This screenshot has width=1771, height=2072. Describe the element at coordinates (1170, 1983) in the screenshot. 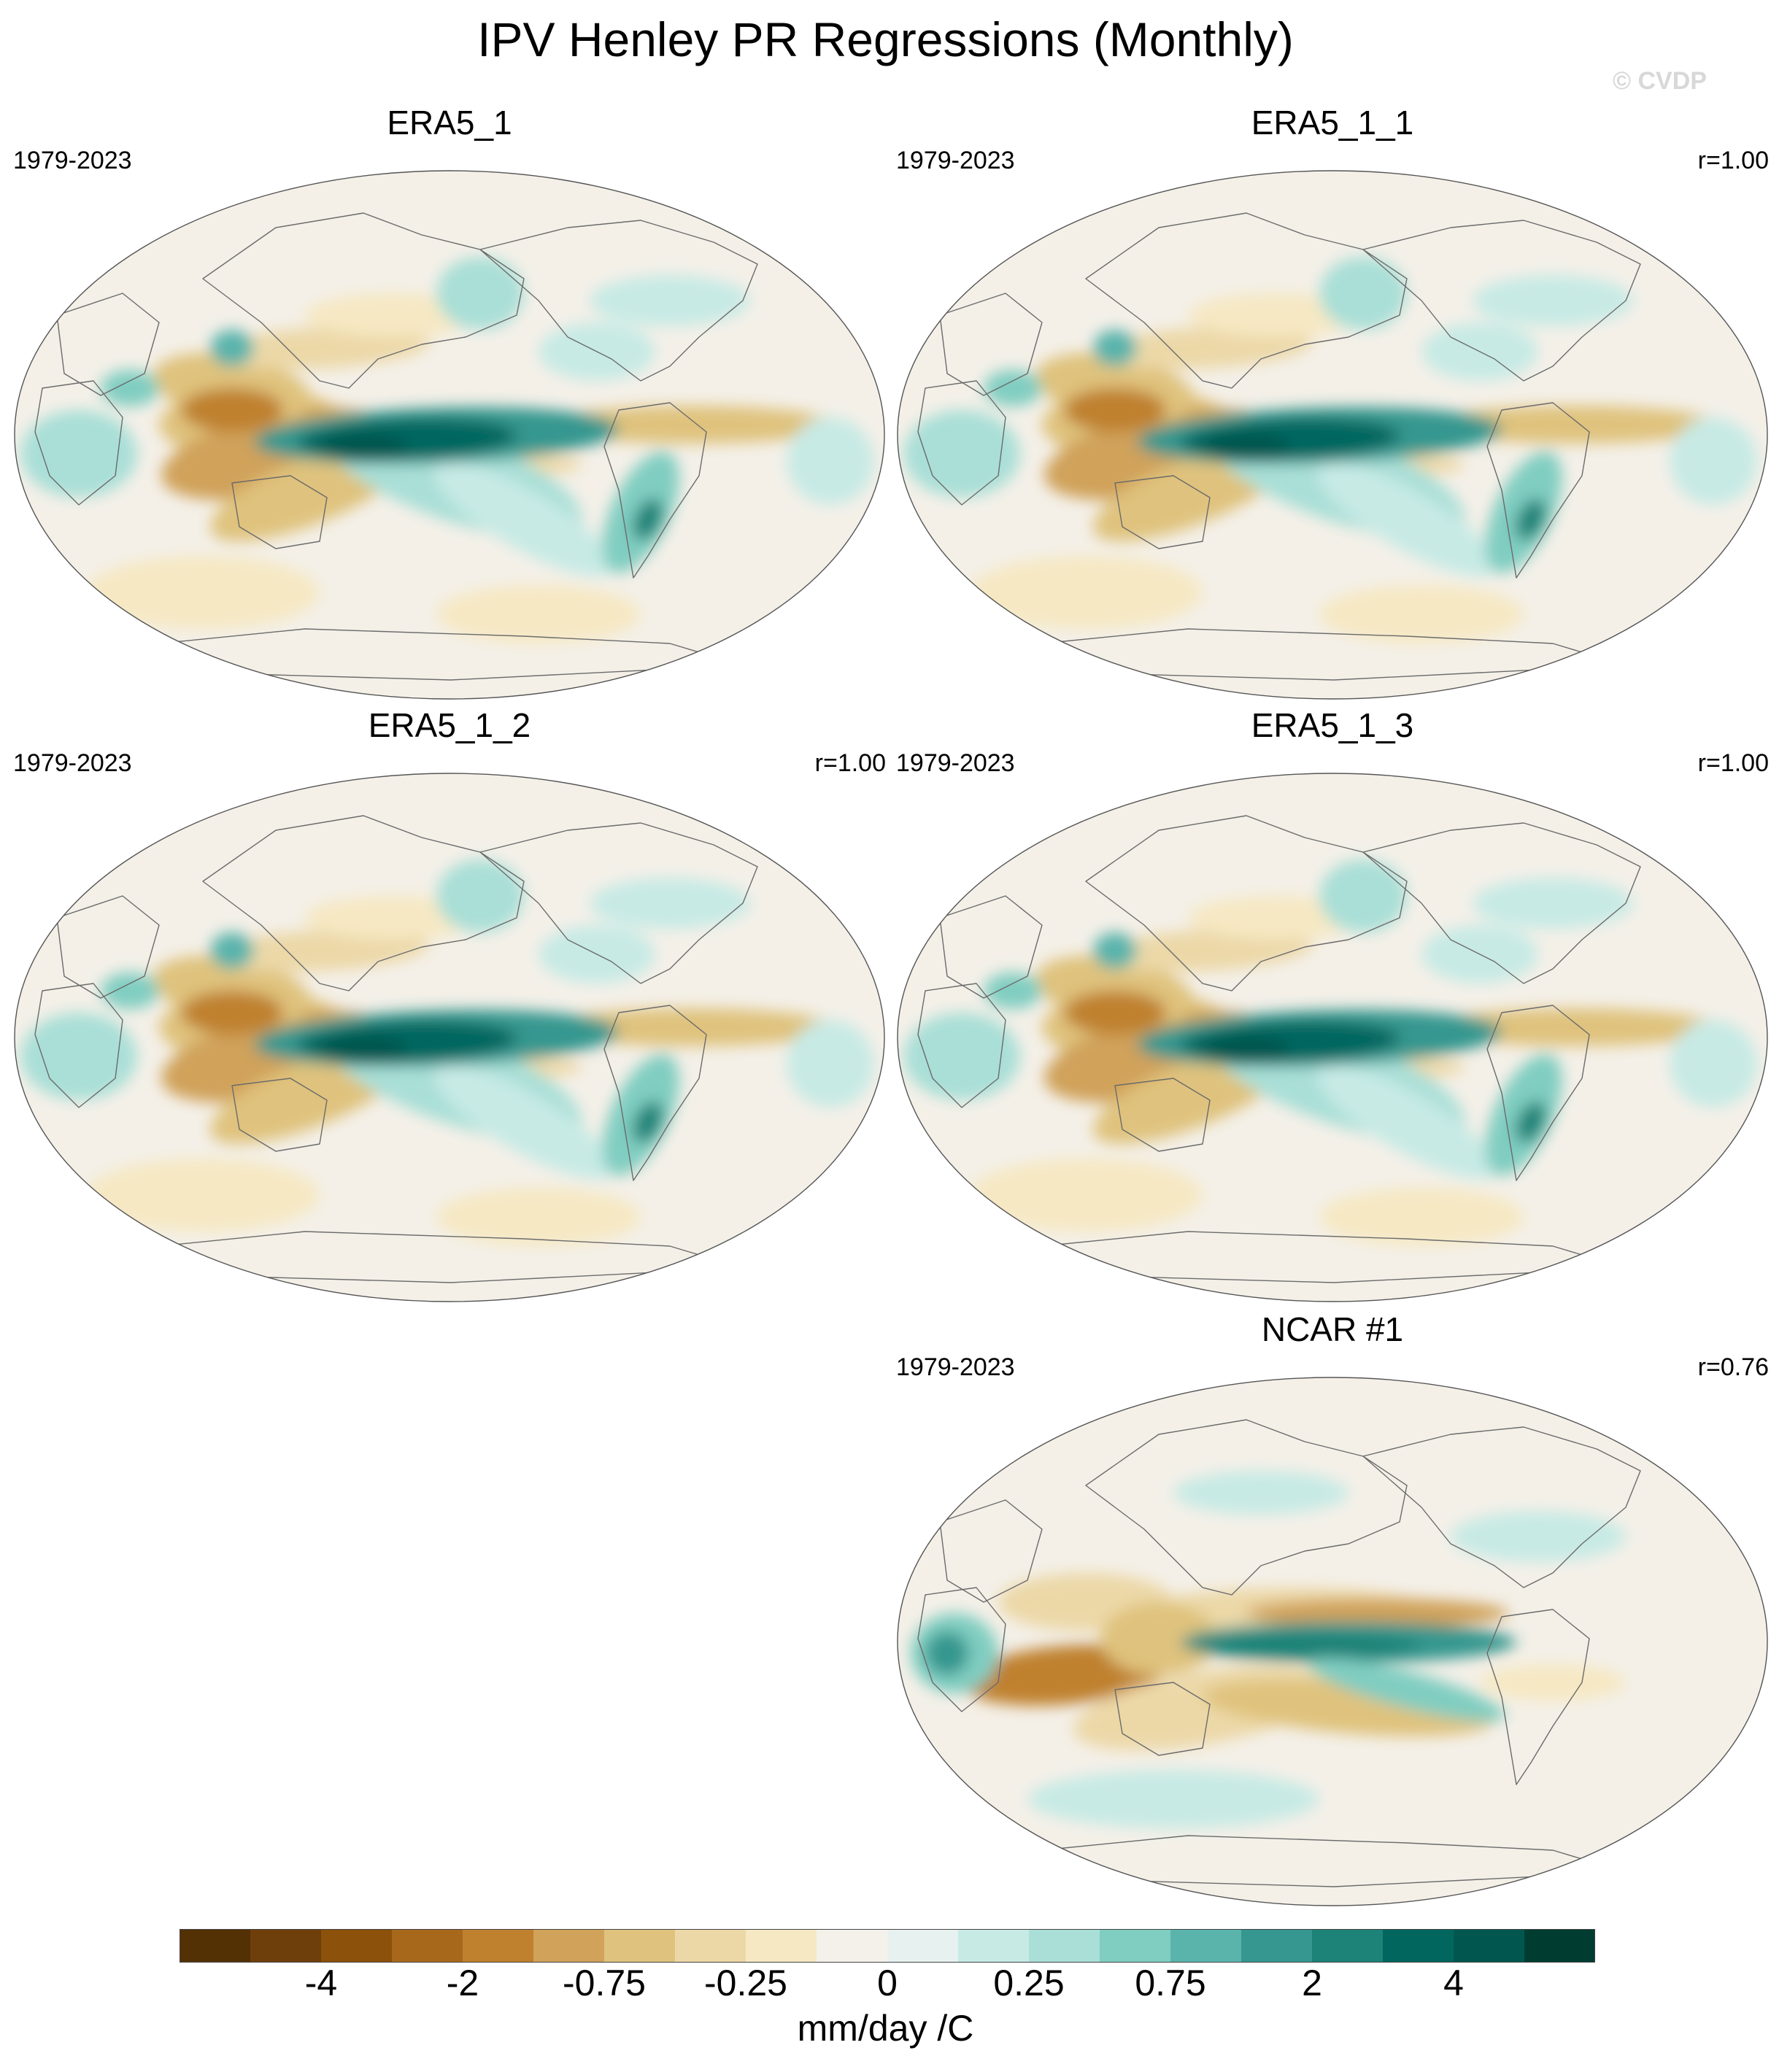

I see `colorbar-tick-label: 0.75` at that location.